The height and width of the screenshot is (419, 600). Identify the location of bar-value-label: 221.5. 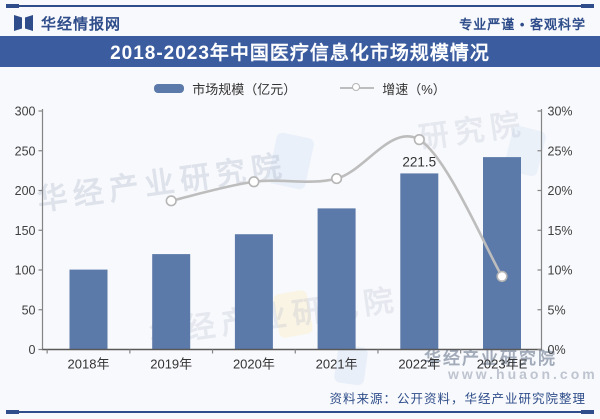
(419, 161).